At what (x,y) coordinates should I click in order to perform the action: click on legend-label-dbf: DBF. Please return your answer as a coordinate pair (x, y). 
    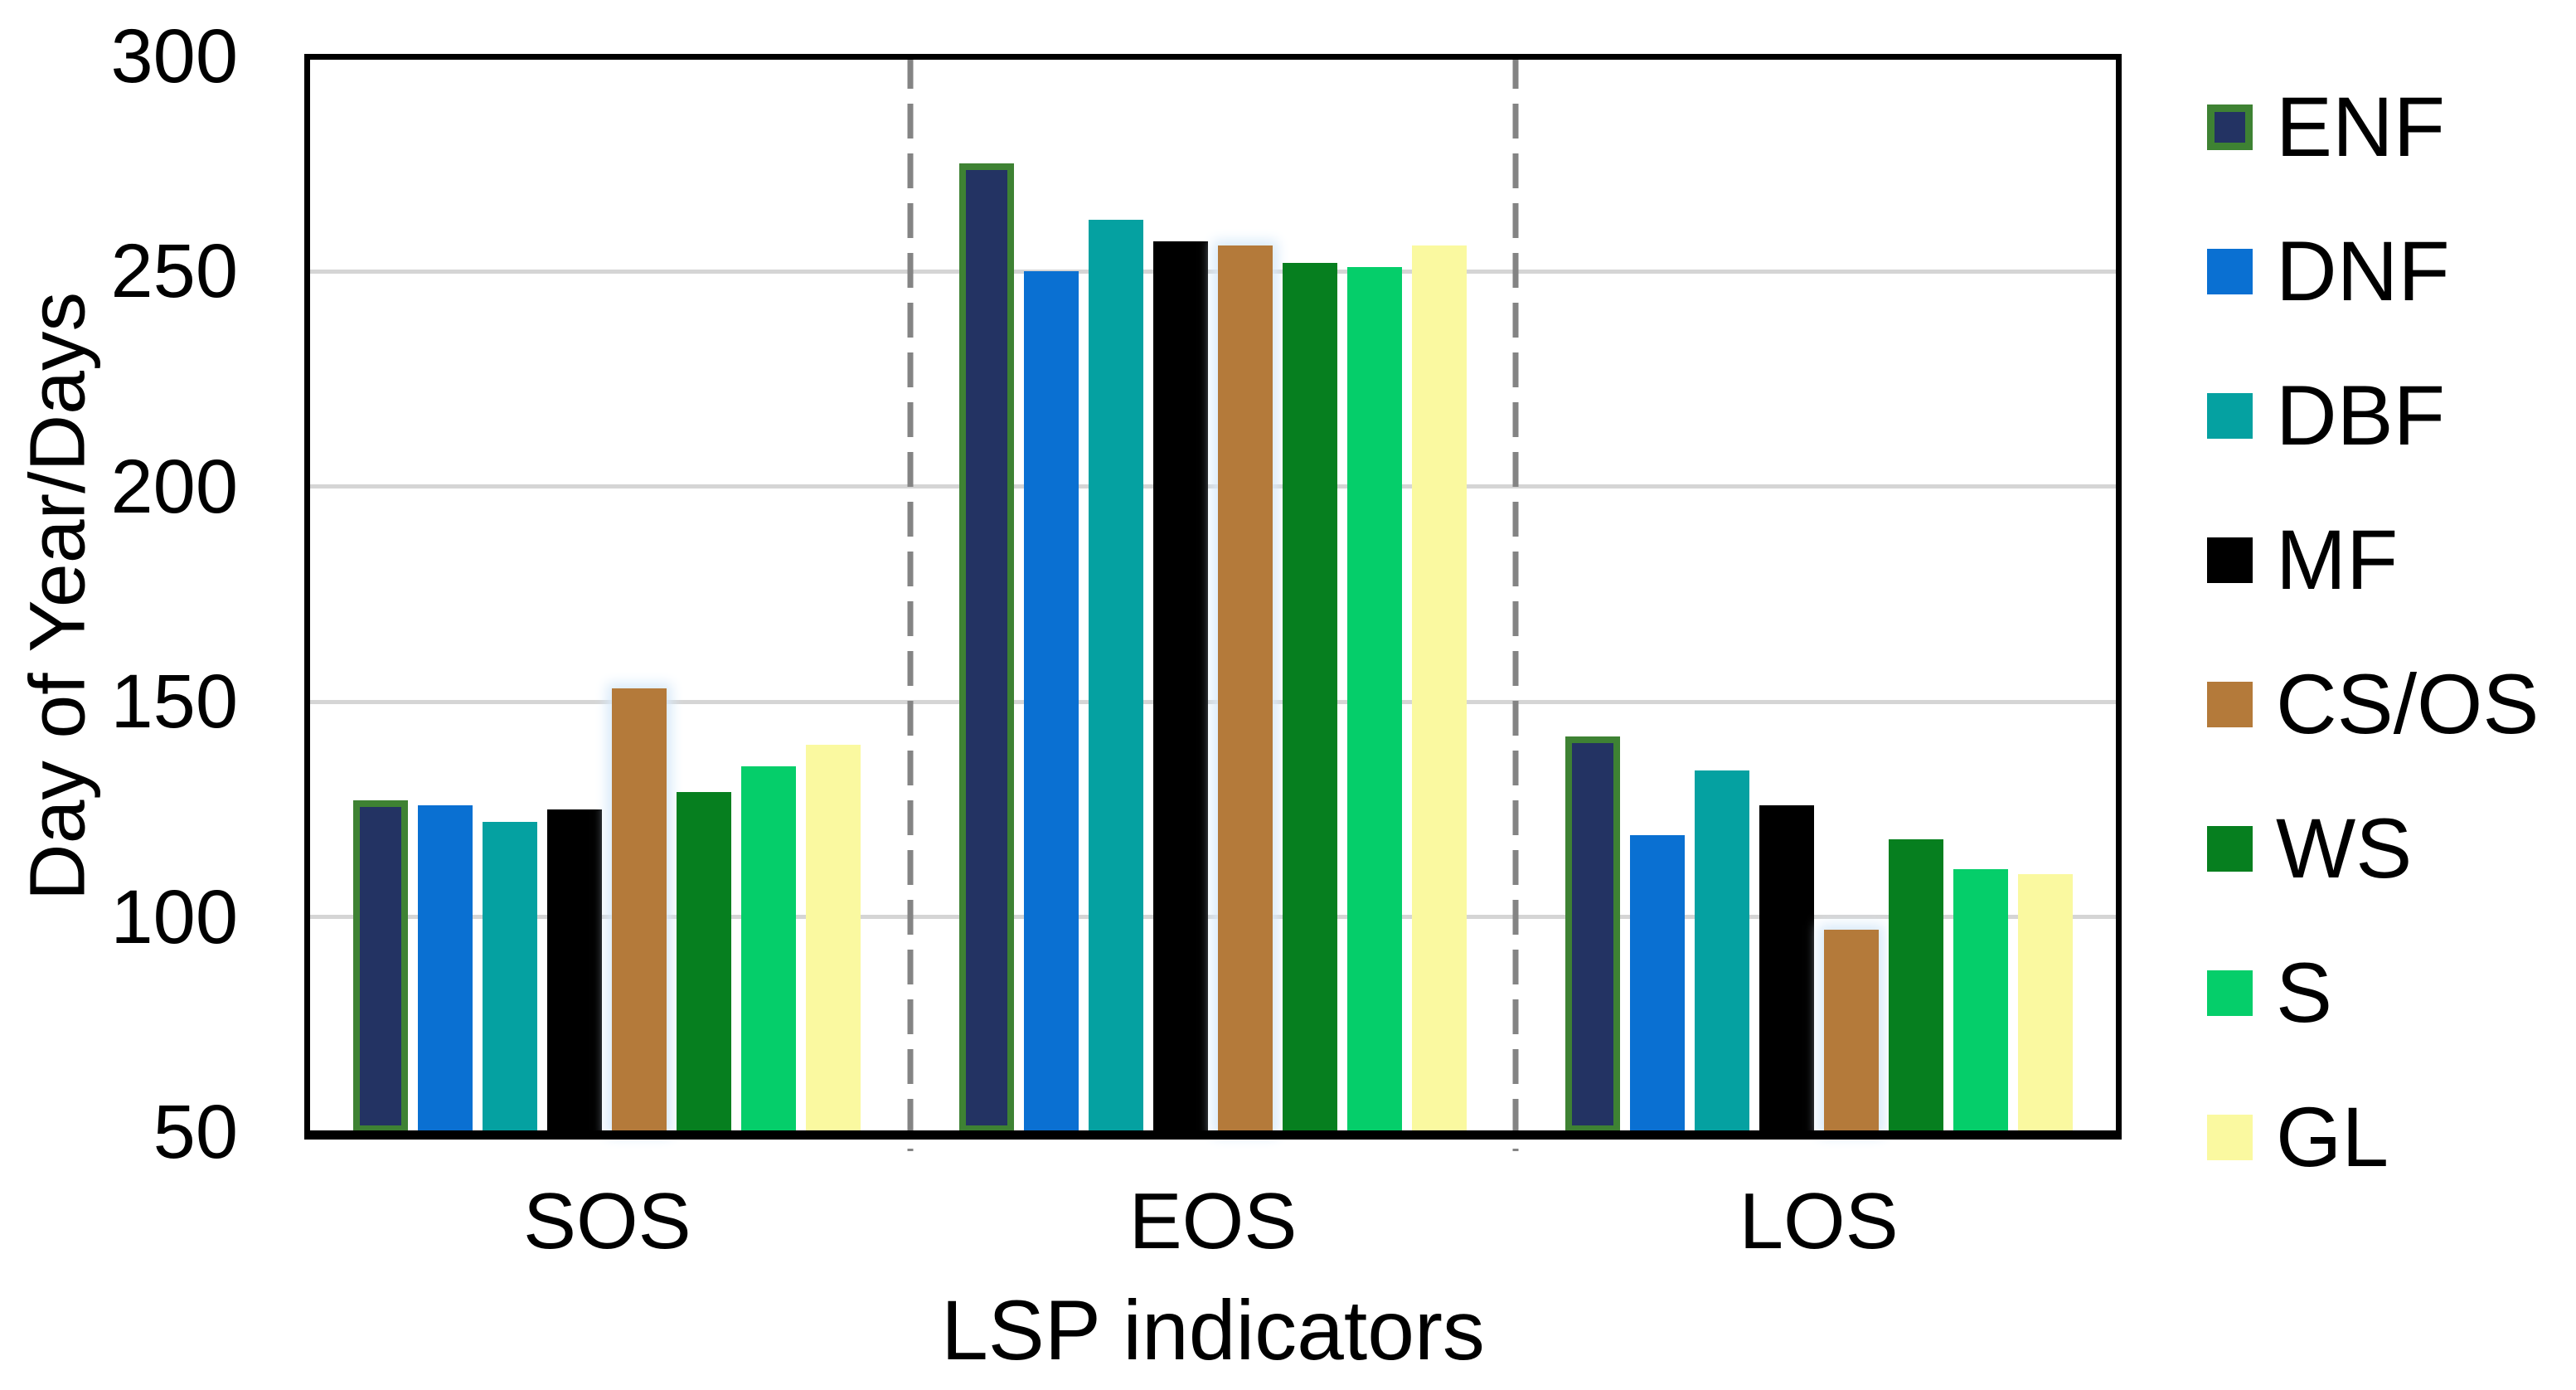
    Looking at the image, I should click on (2360, 415).